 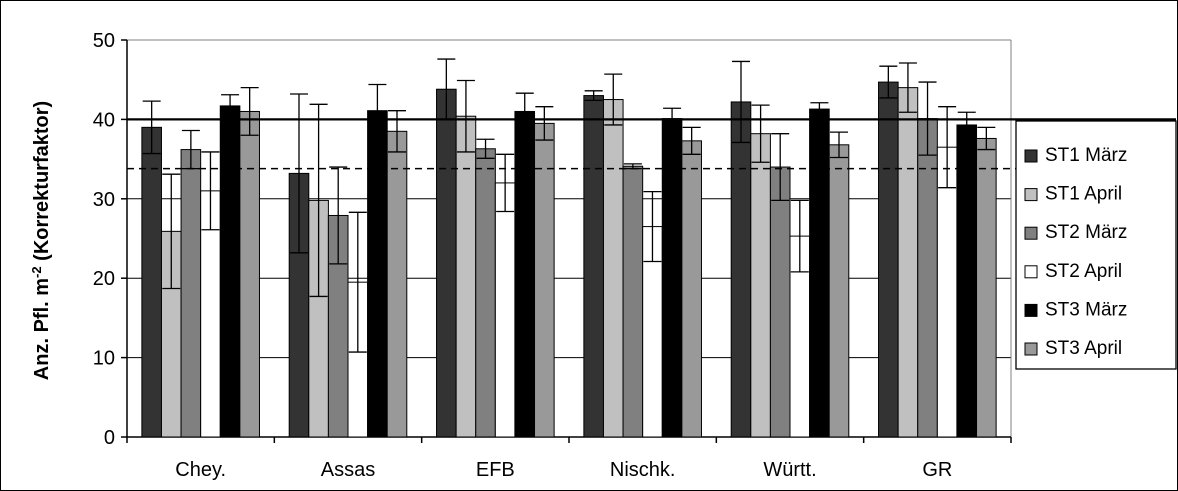 I want to click on x-tick-label: Chey., so click(x=200, y=470).